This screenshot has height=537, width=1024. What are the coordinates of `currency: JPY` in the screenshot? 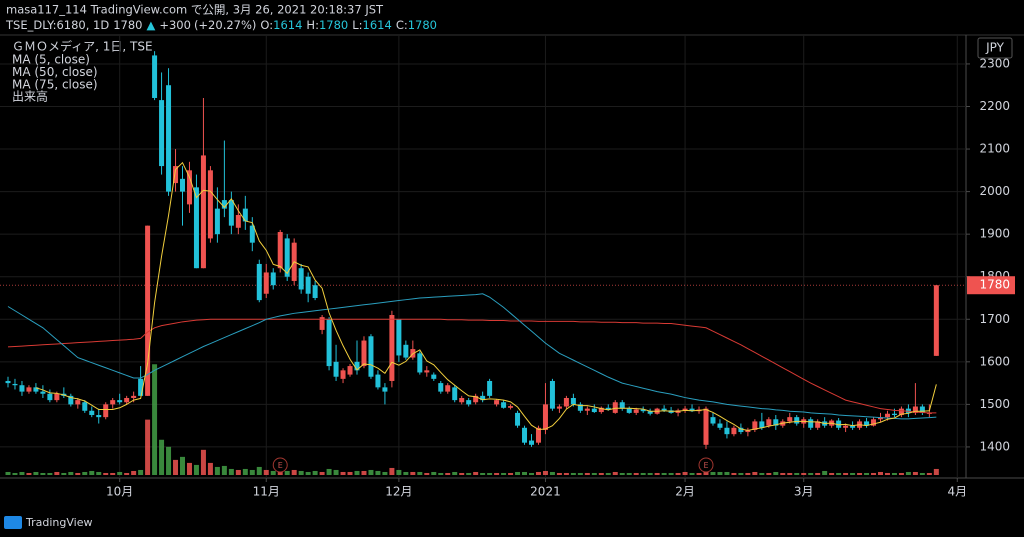 It's located at (995, 48).